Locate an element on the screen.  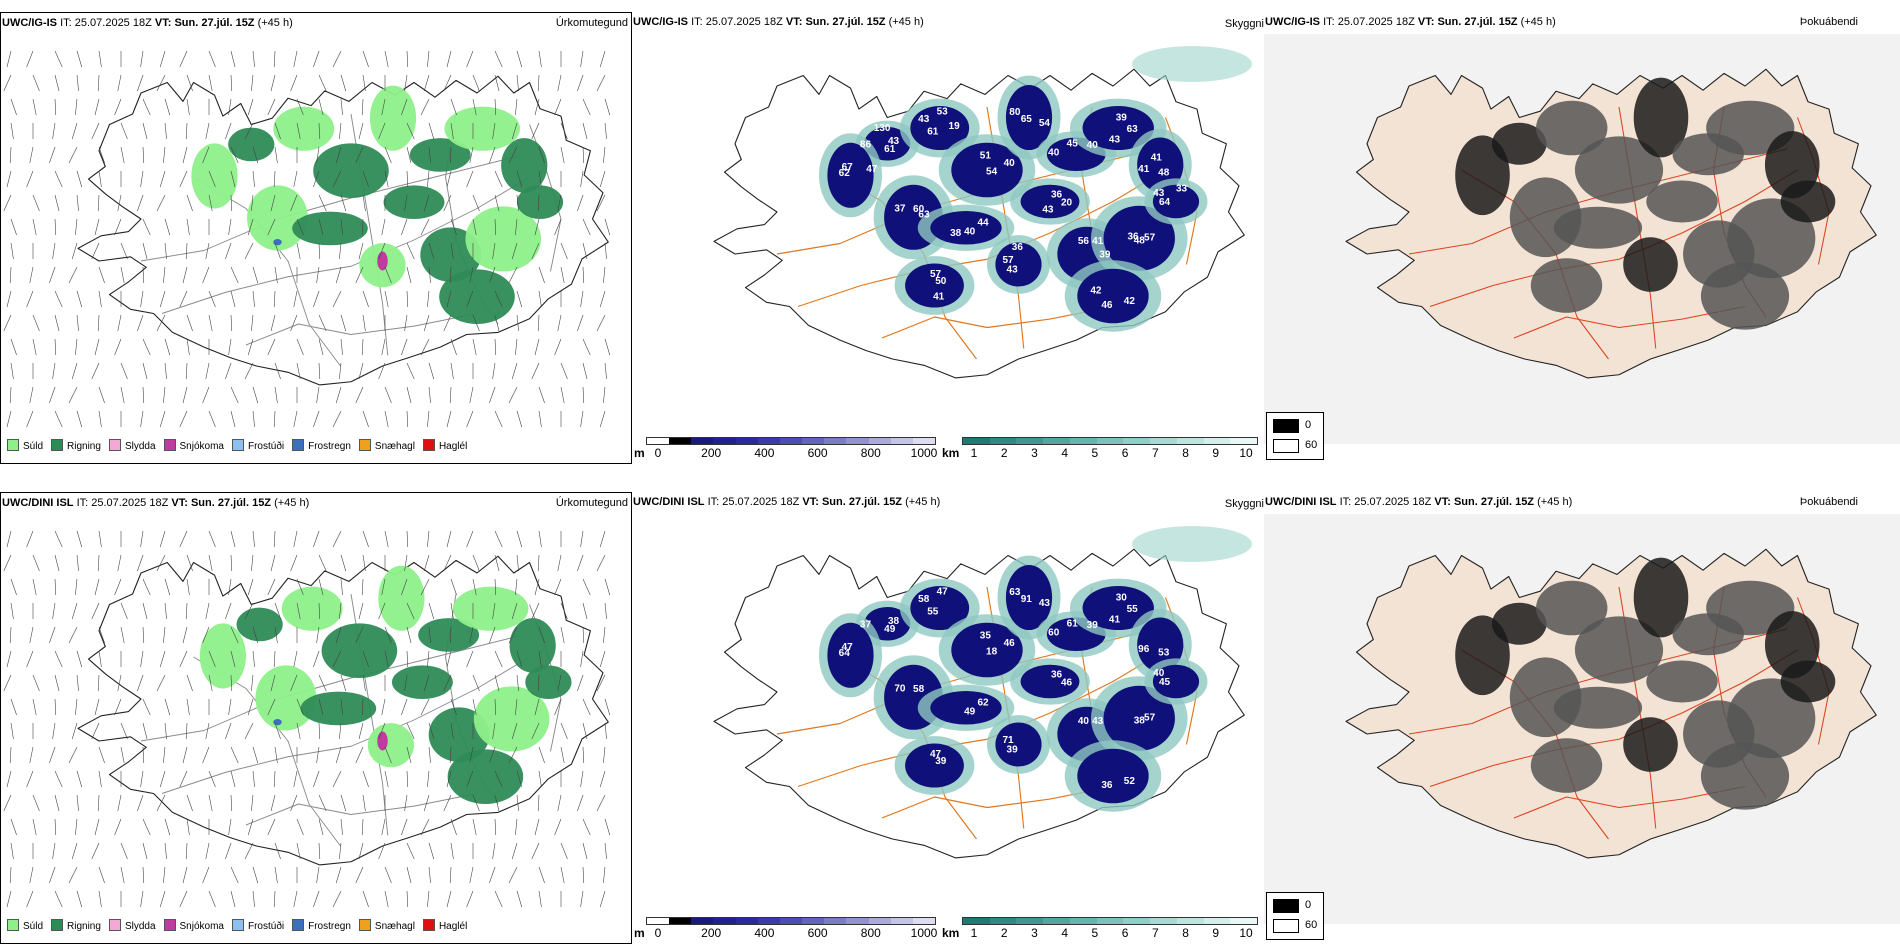
cloud-base-label: 53 is located at coordinates (1164, 653).